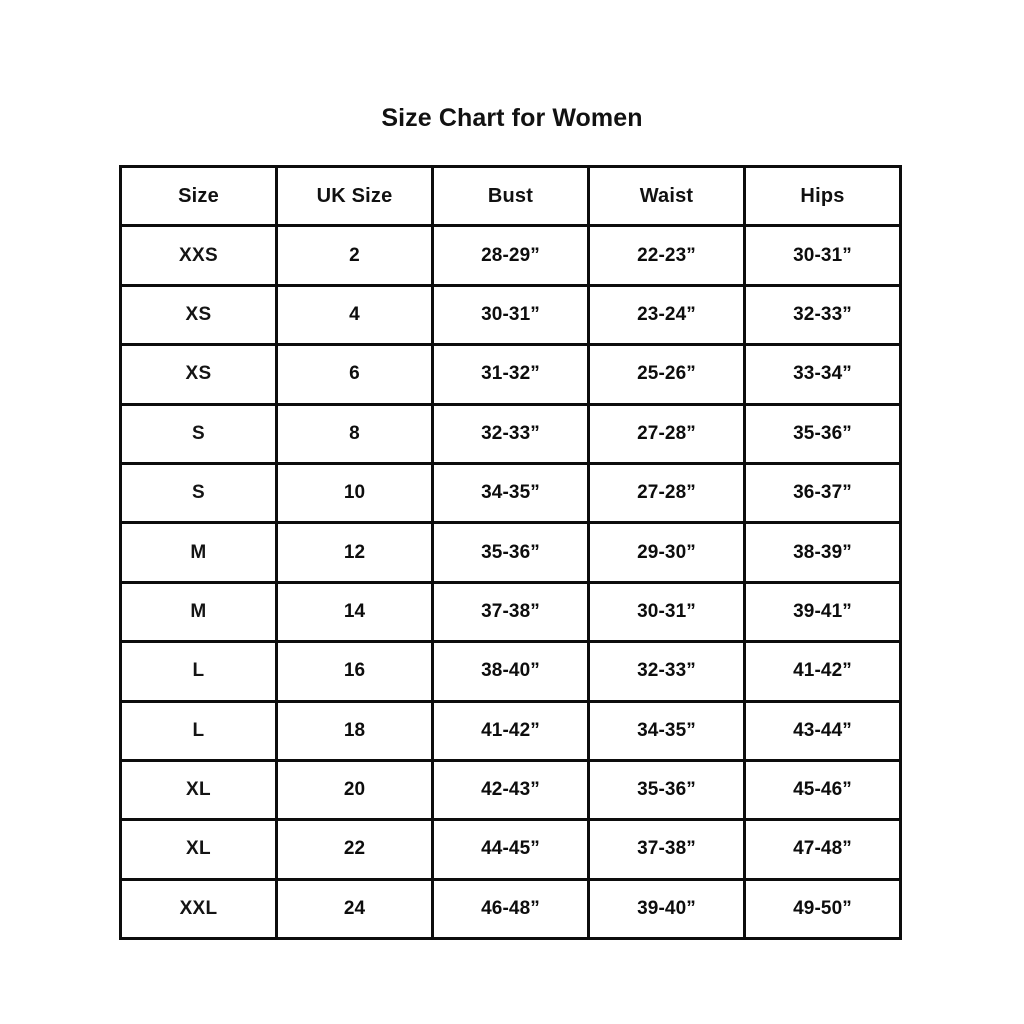 This screenshot has height=1024, width=1024. I want to click on table-row: XS 6 31-32” 25-26” 33-34”, so click(510, 375).